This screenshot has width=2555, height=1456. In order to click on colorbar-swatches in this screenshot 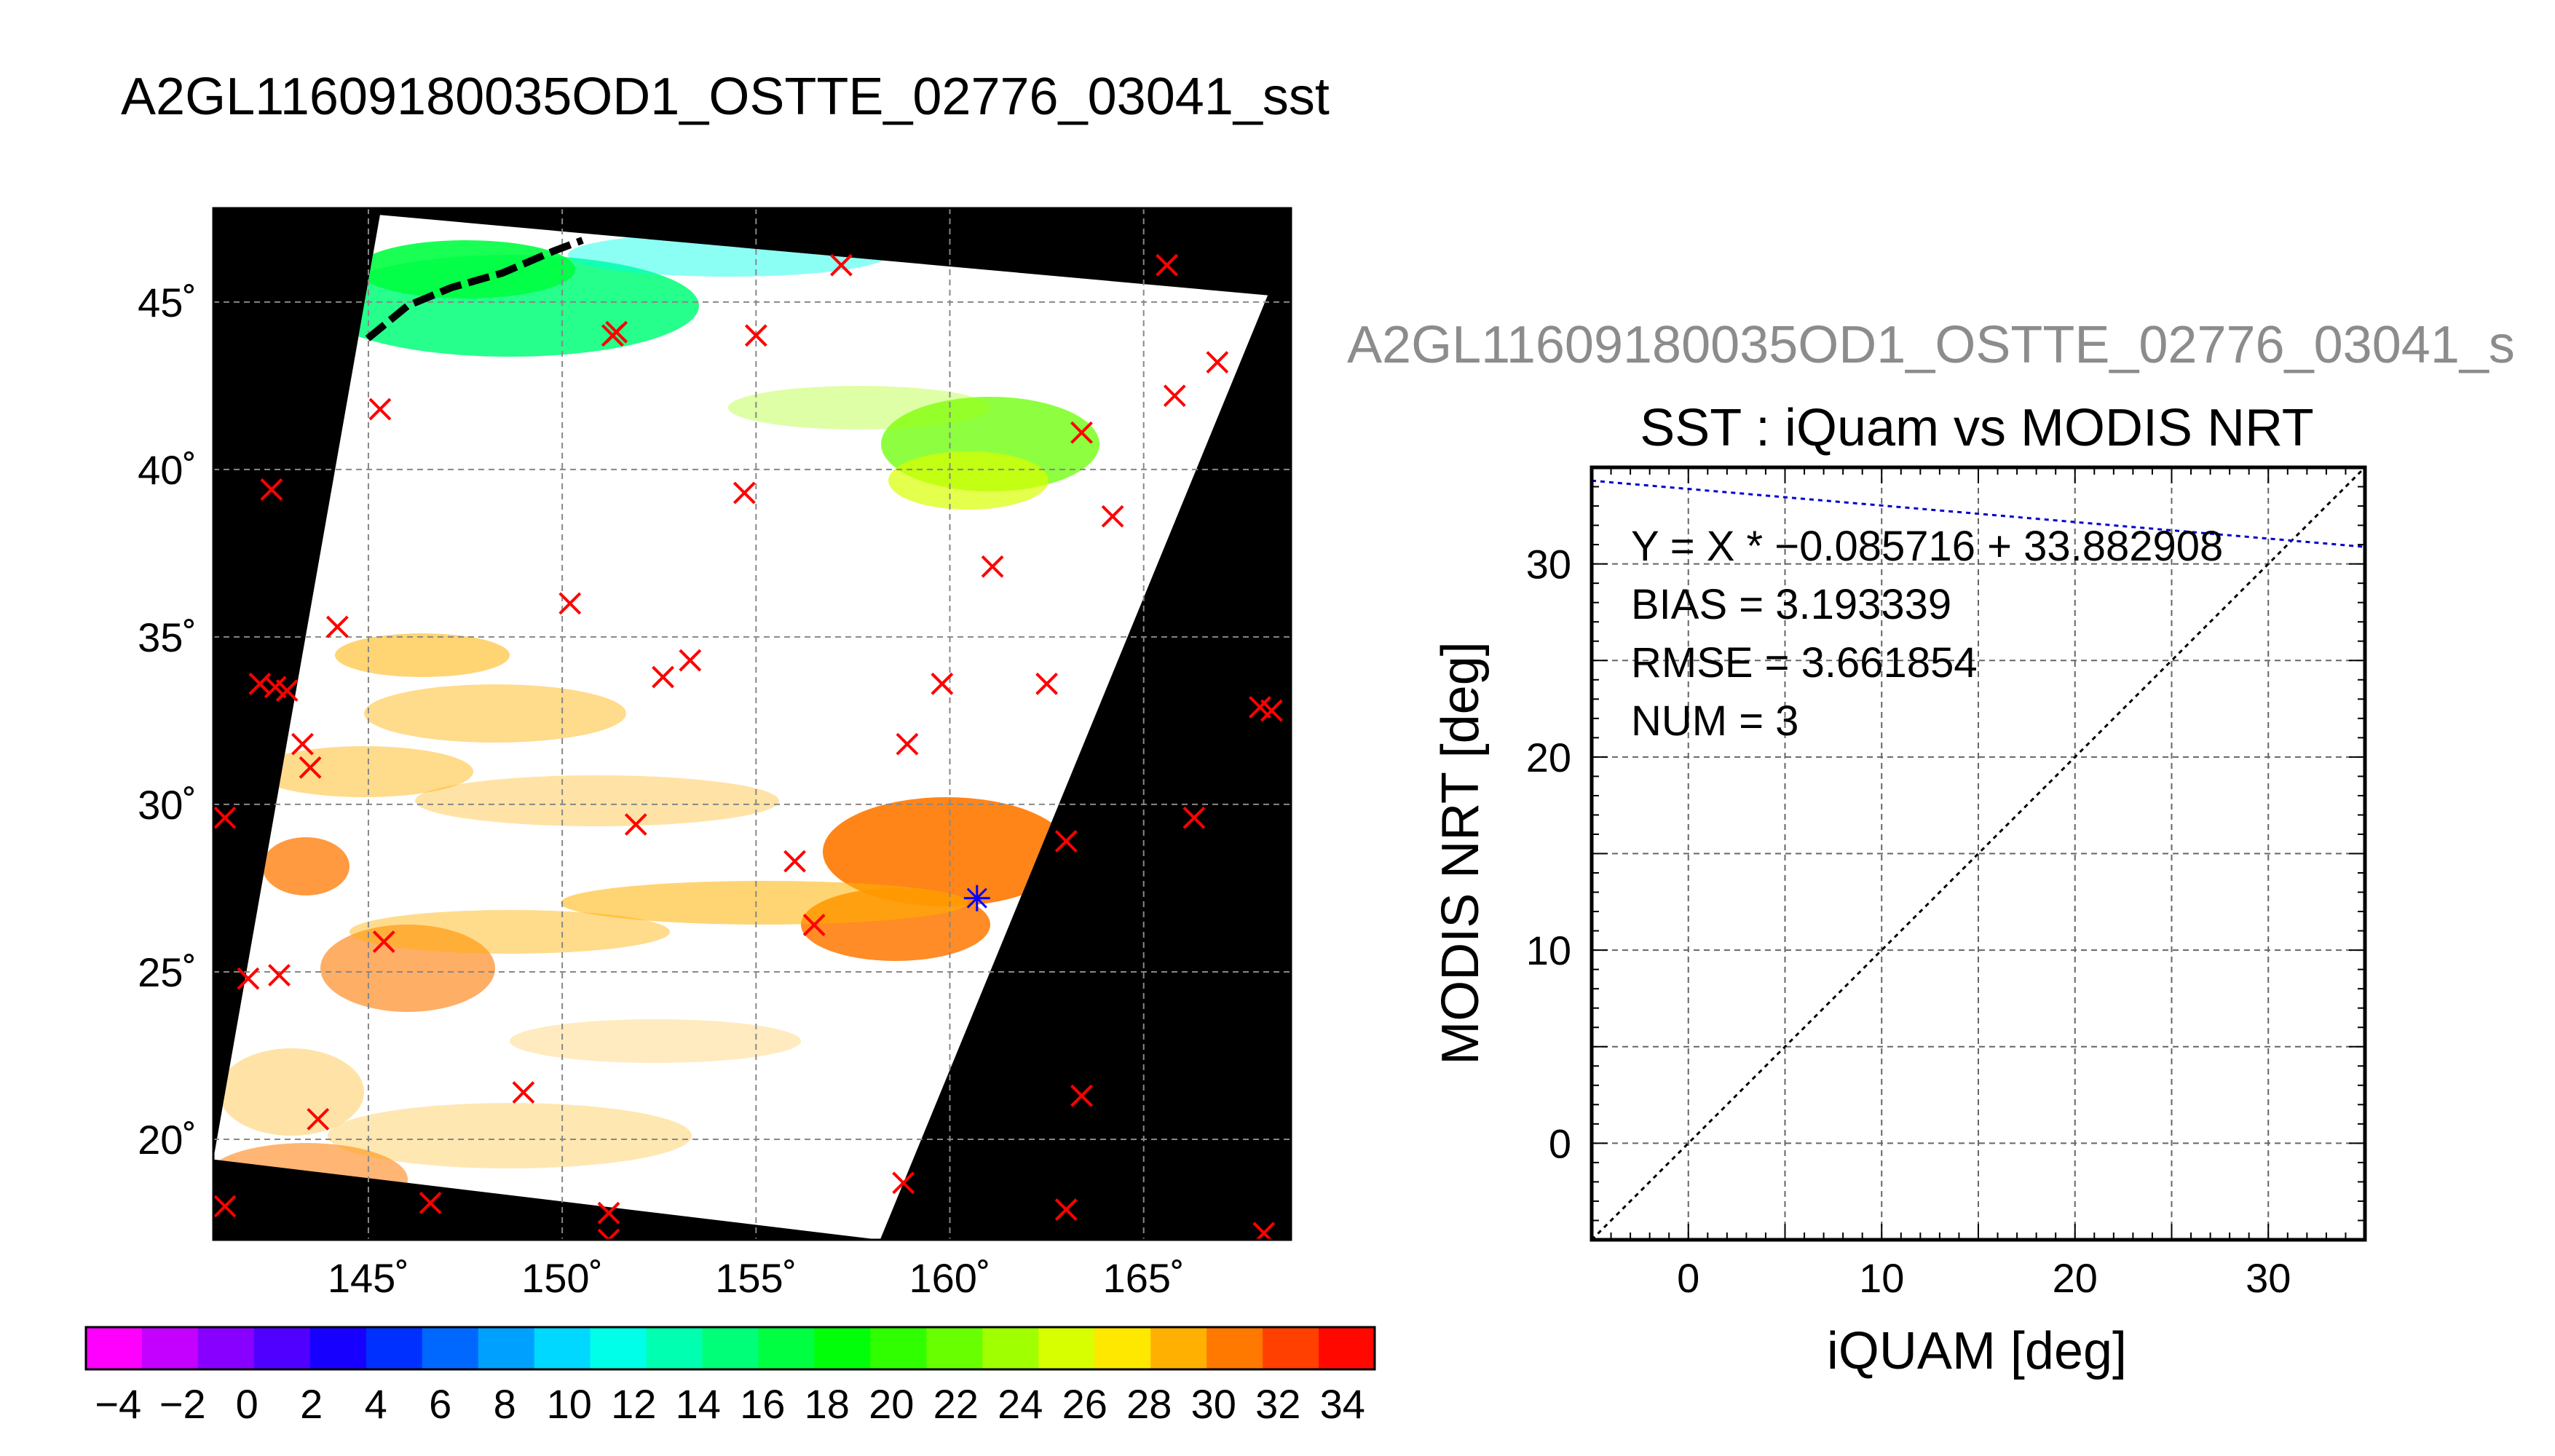, I will do `click(730, 1348)`.